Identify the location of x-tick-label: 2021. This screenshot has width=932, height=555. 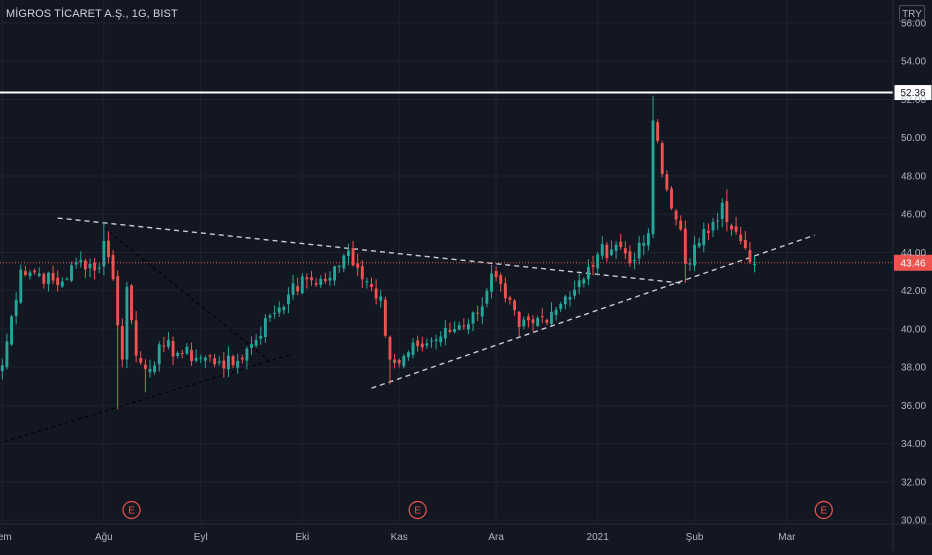
(598, 537).